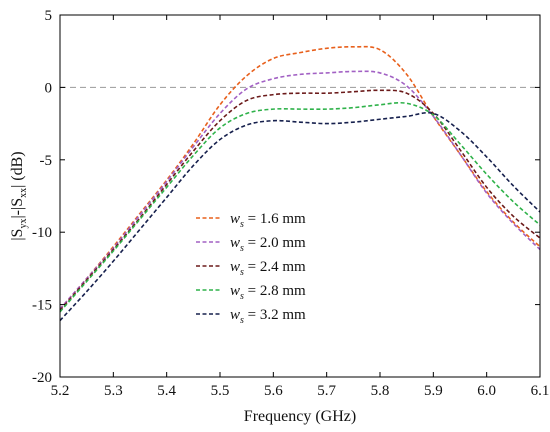  Describe the element at coordinates (275, 267) in the screenshot. I see `legend-entry-value: = 2.4 mm` at that location.